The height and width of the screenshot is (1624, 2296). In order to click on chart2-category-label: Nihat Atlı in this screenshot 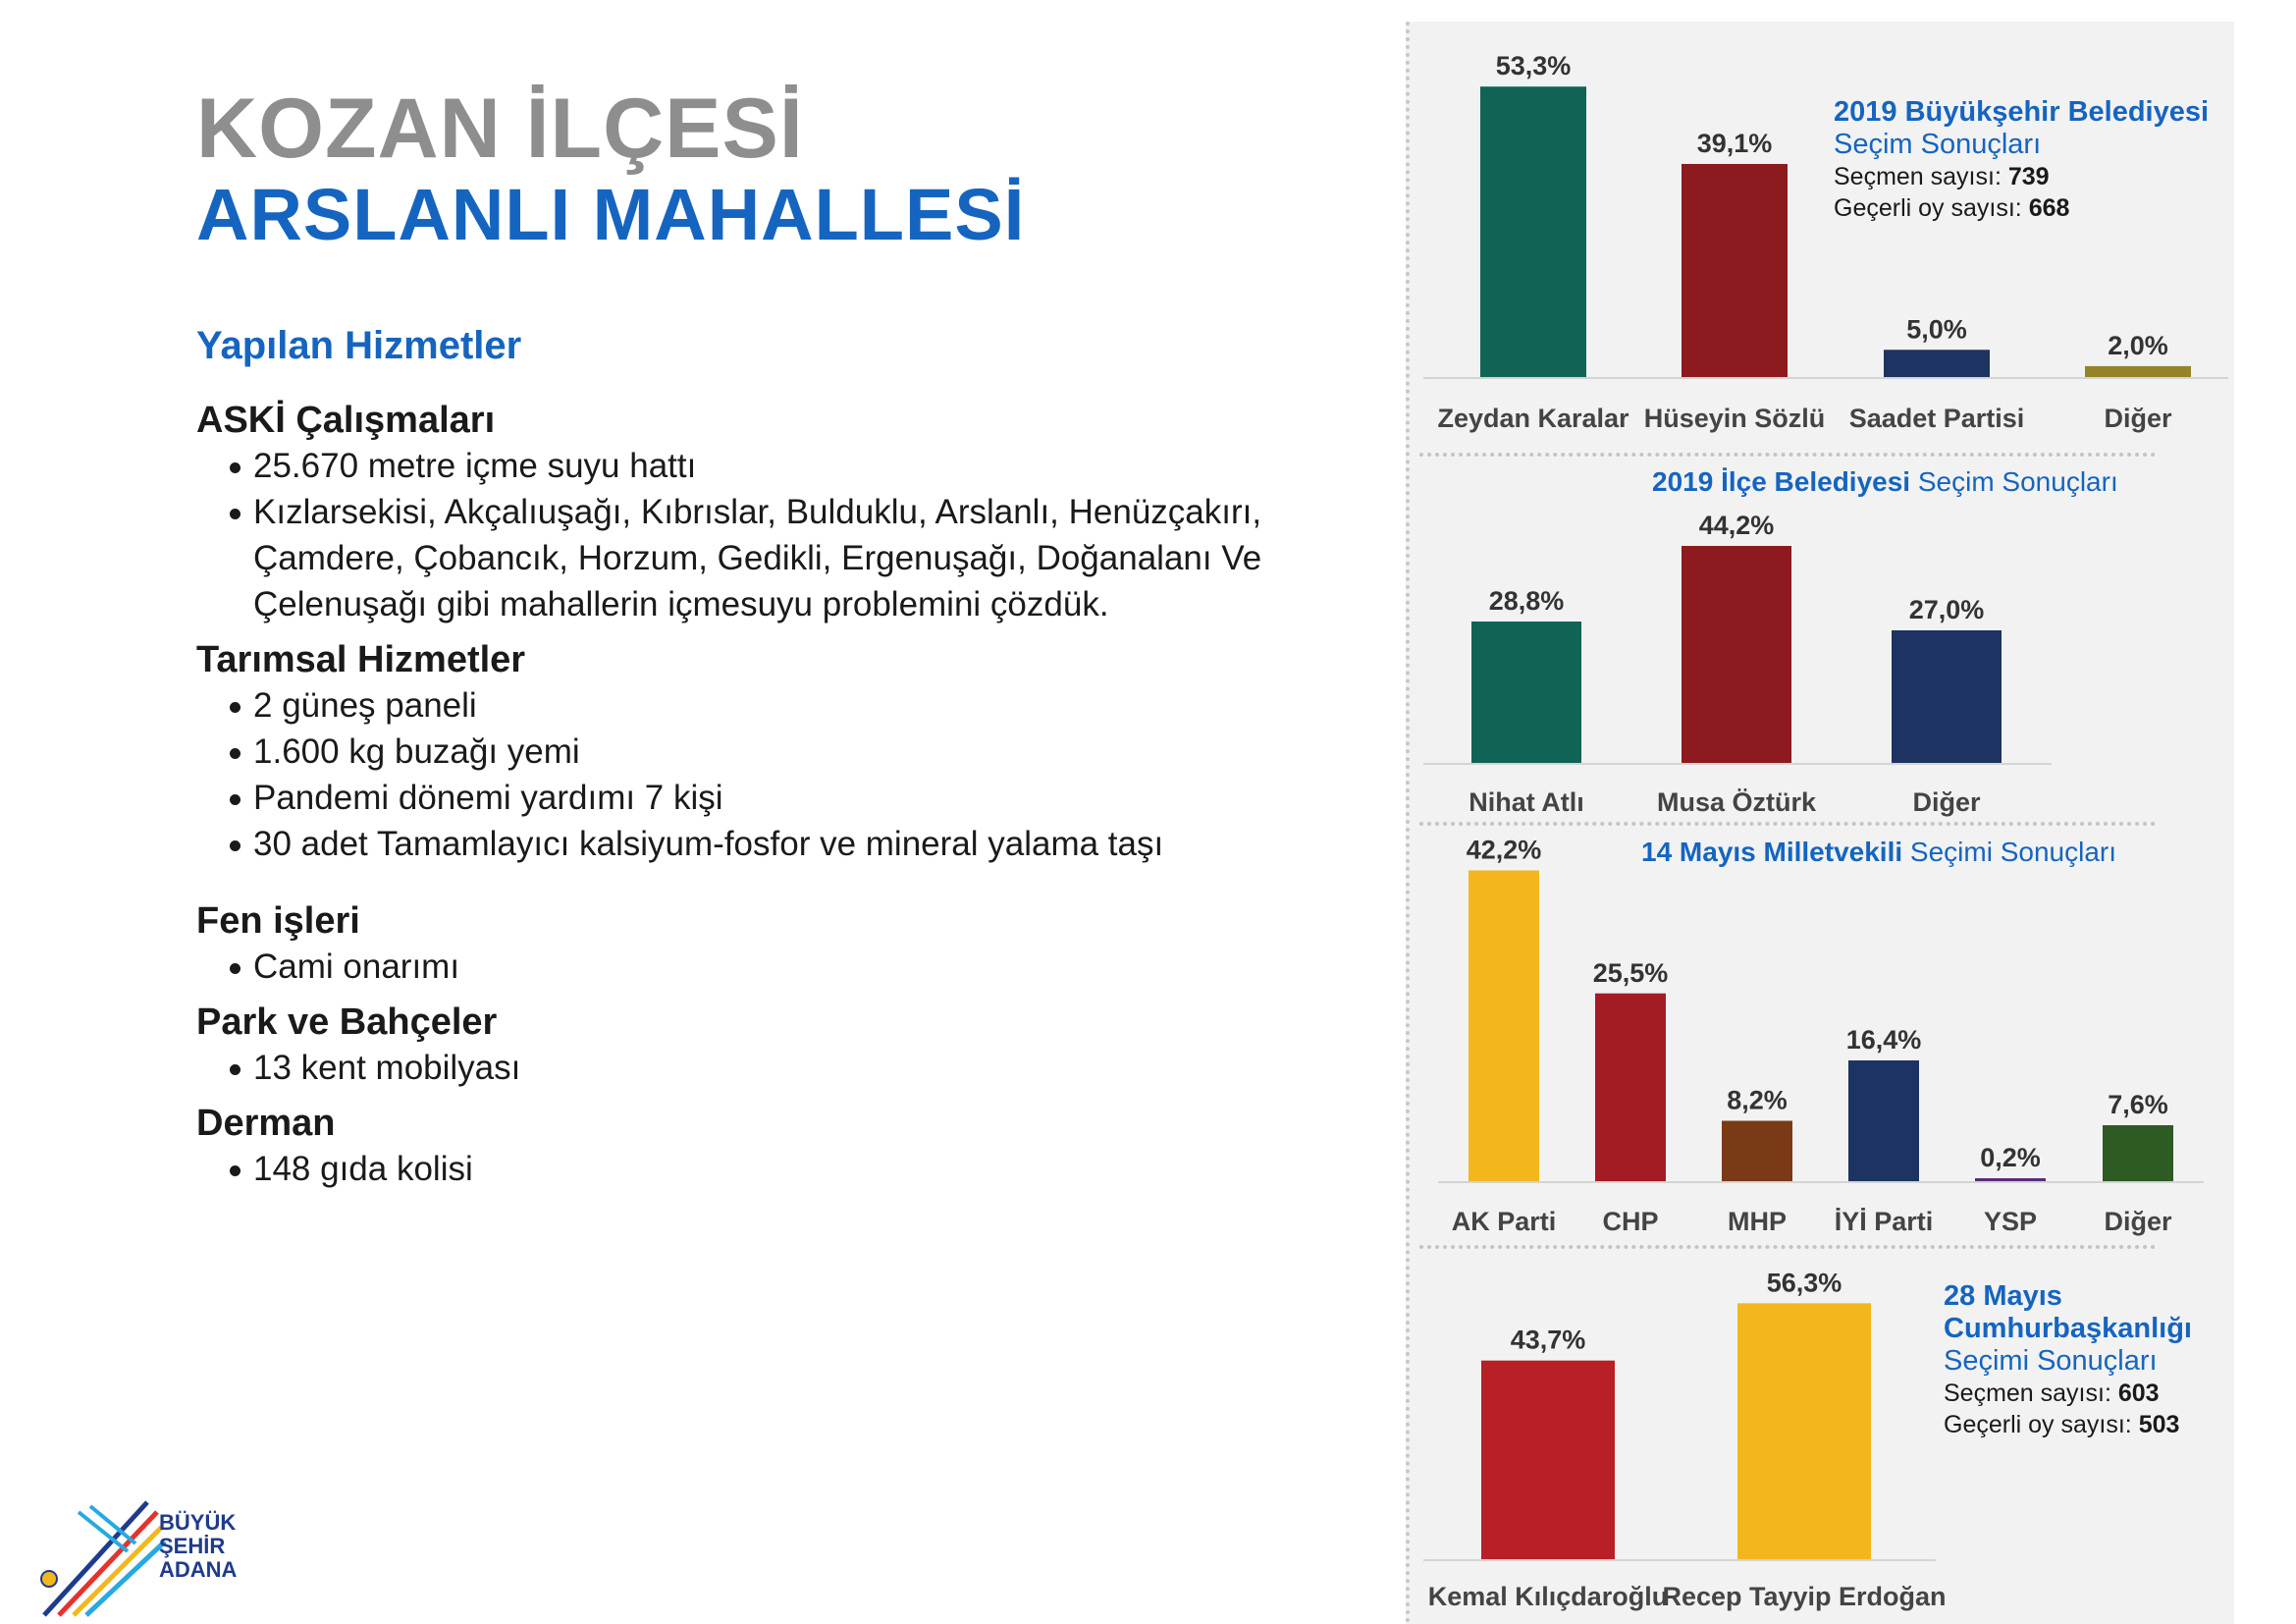, I will do `click(1526, 802)`.